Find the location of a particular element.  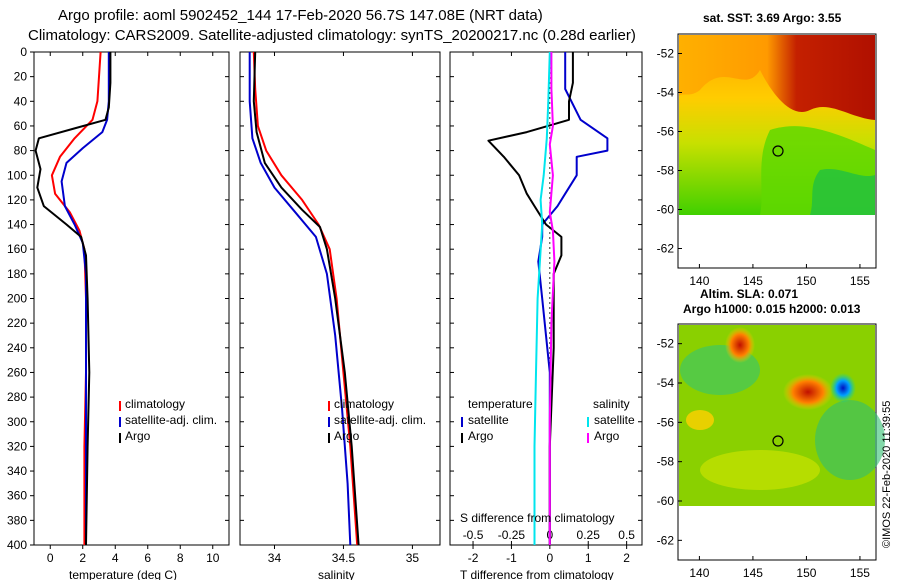

depth-tick-label: 100 is located at coordinates (17, 175).